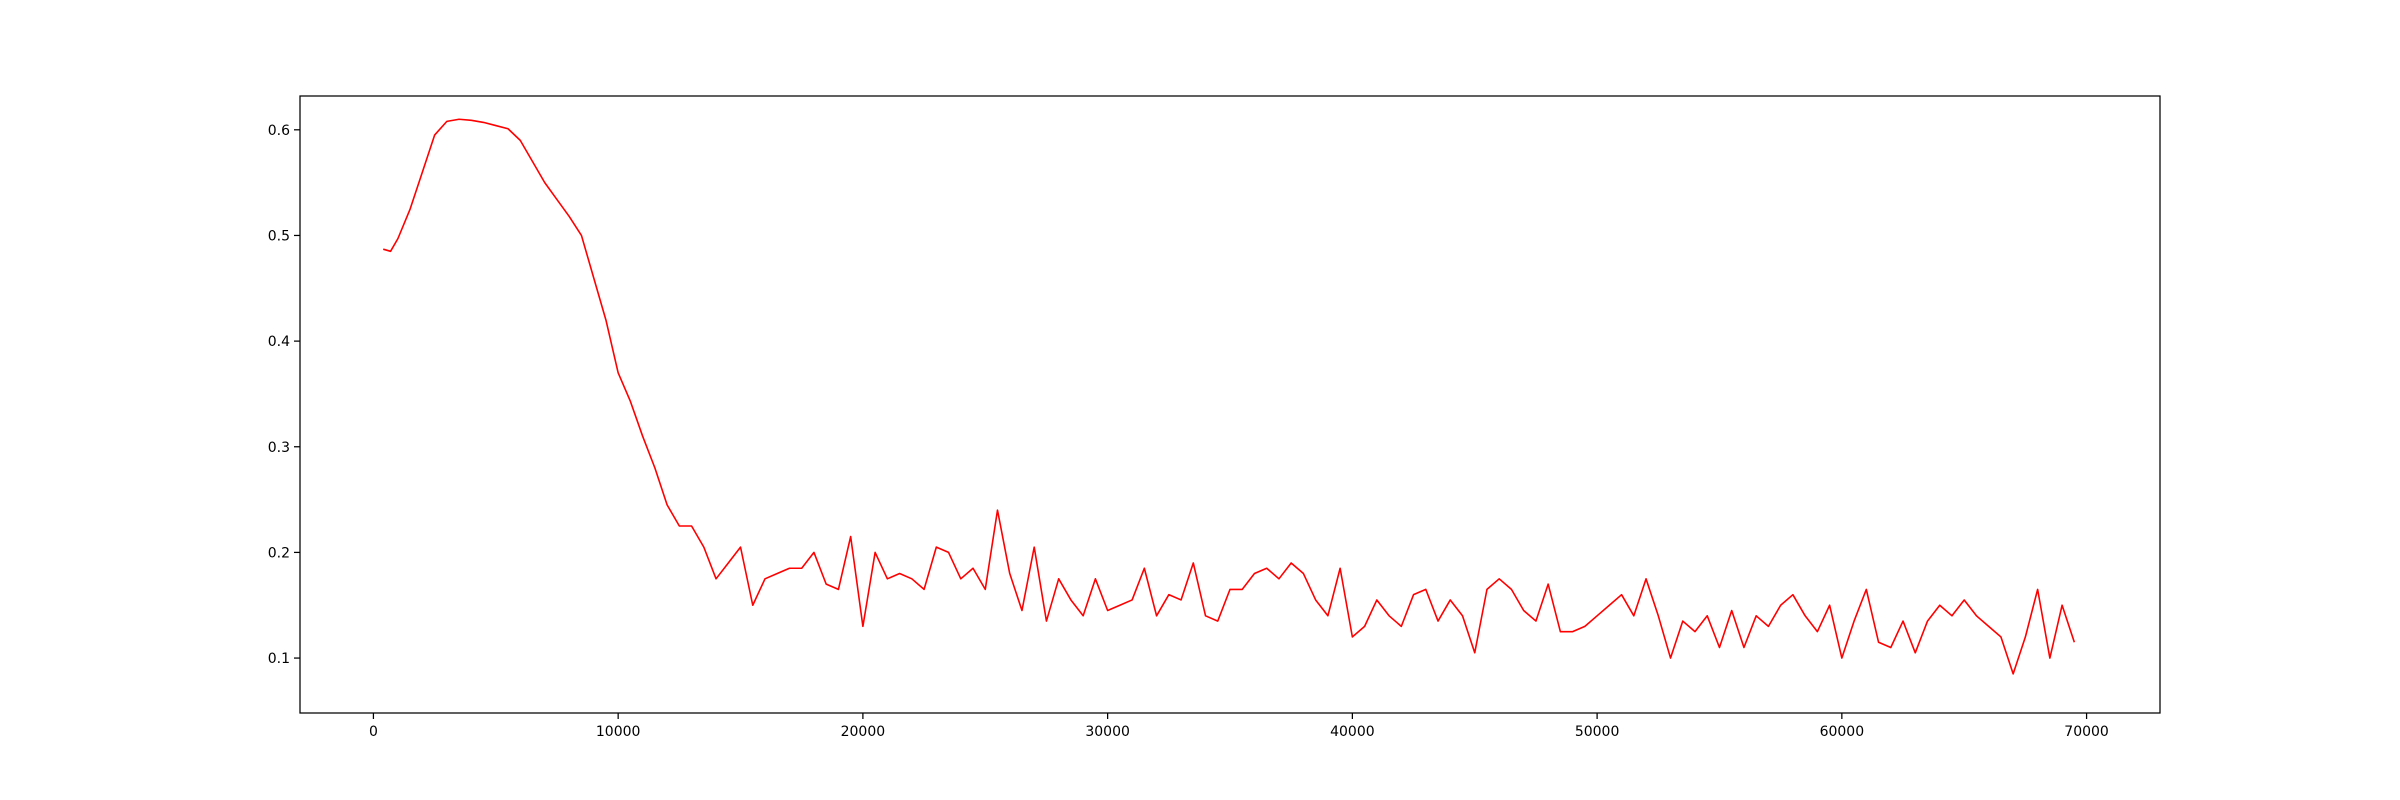  I want to click on x-tick-label: 70000, so click(2086, 732).